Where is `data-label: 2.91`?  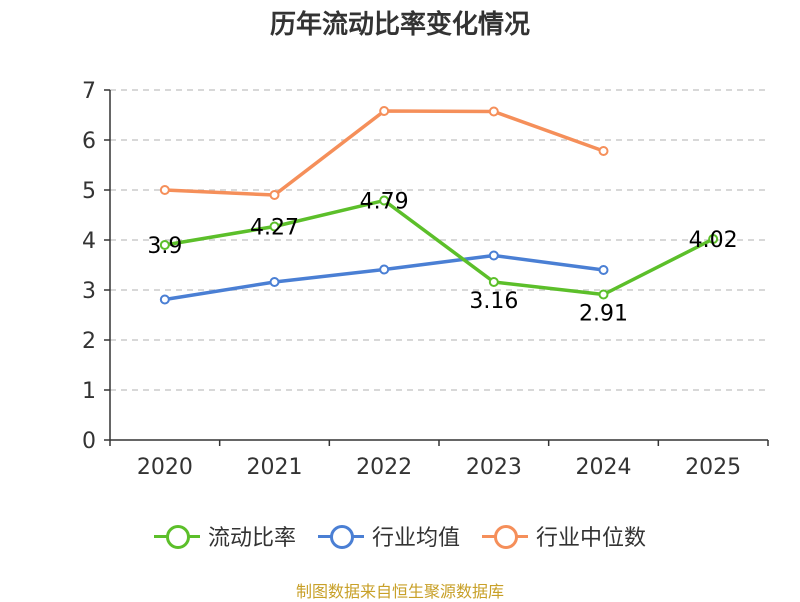 data-label: 2.91 is located at coordinates (603, 314).